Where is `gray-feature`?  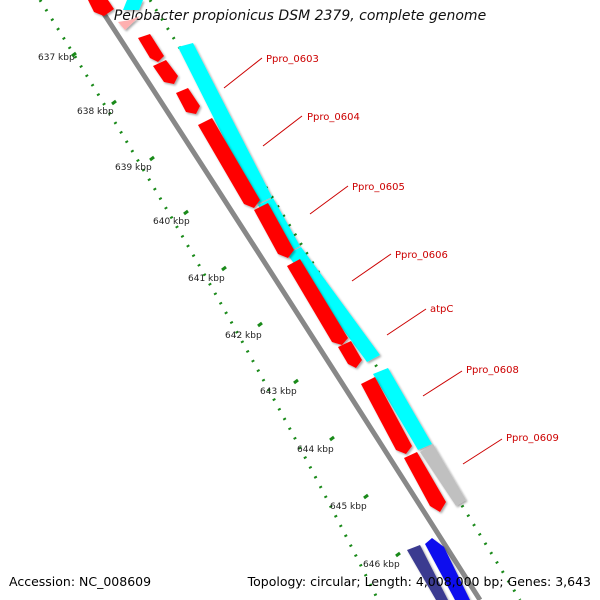
gray-feature is located at coordinates (443, 475).